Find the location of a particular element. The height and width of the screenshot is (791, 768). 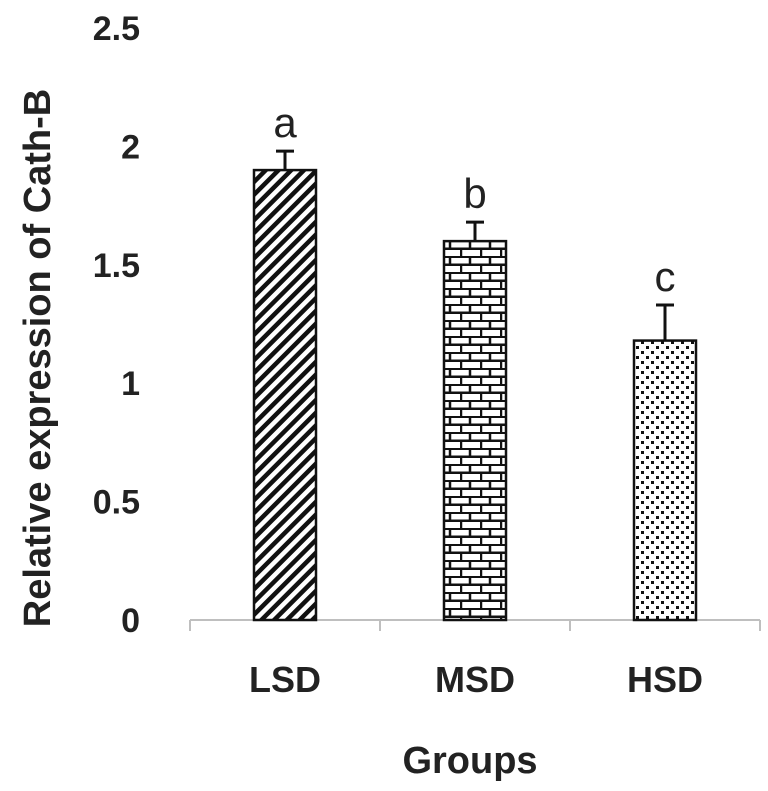

category-label: MSD is located at coordinates (475, 679).